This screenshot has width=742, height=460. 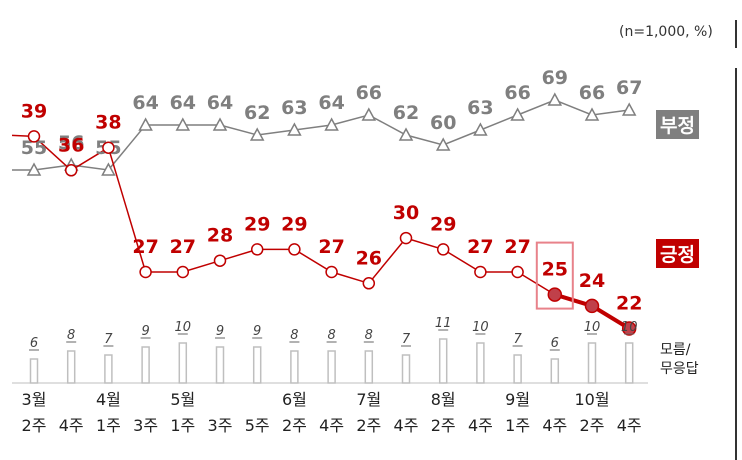 I want to click on unit-note: (n=1,000, %), so click(x=666, y=32).